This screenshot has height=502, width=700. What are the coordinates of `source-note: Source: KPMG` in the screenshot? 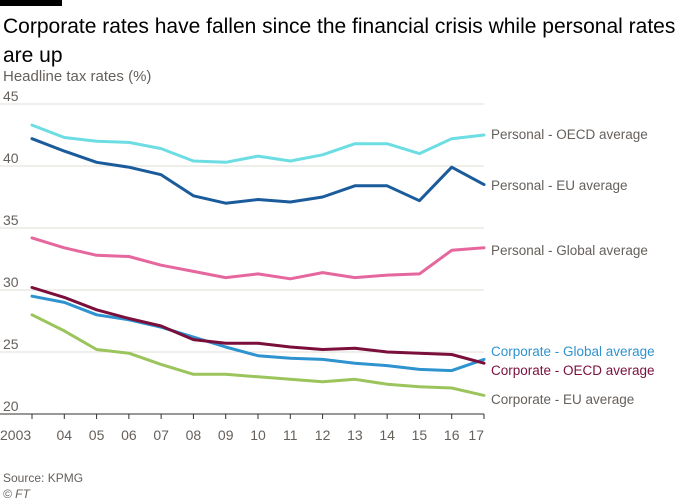 It's located at (43, 478).